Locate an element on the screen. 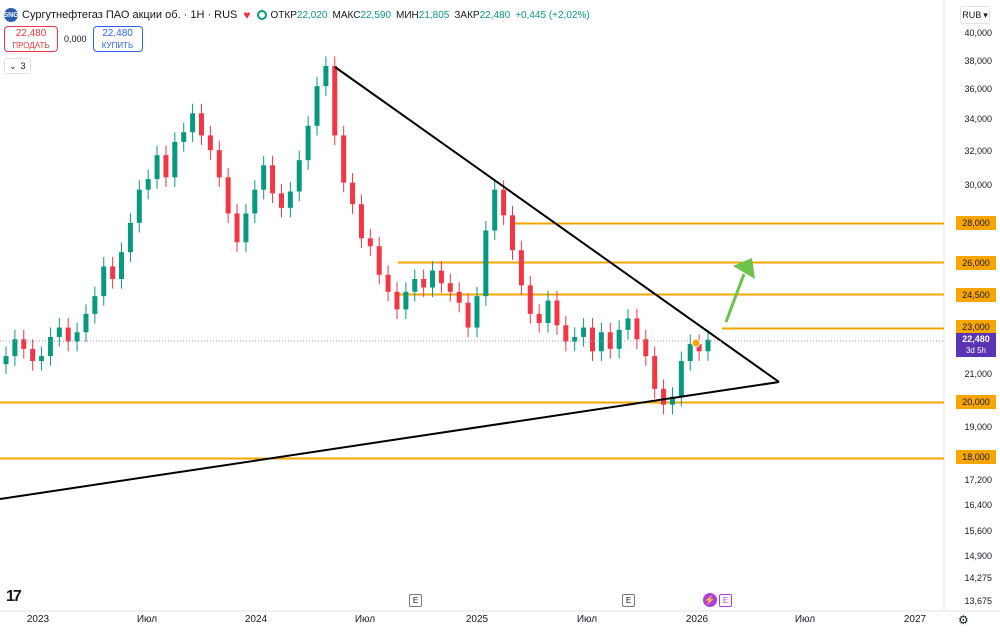  company-logo-icon: SNG is located at coordinates (11, 15).